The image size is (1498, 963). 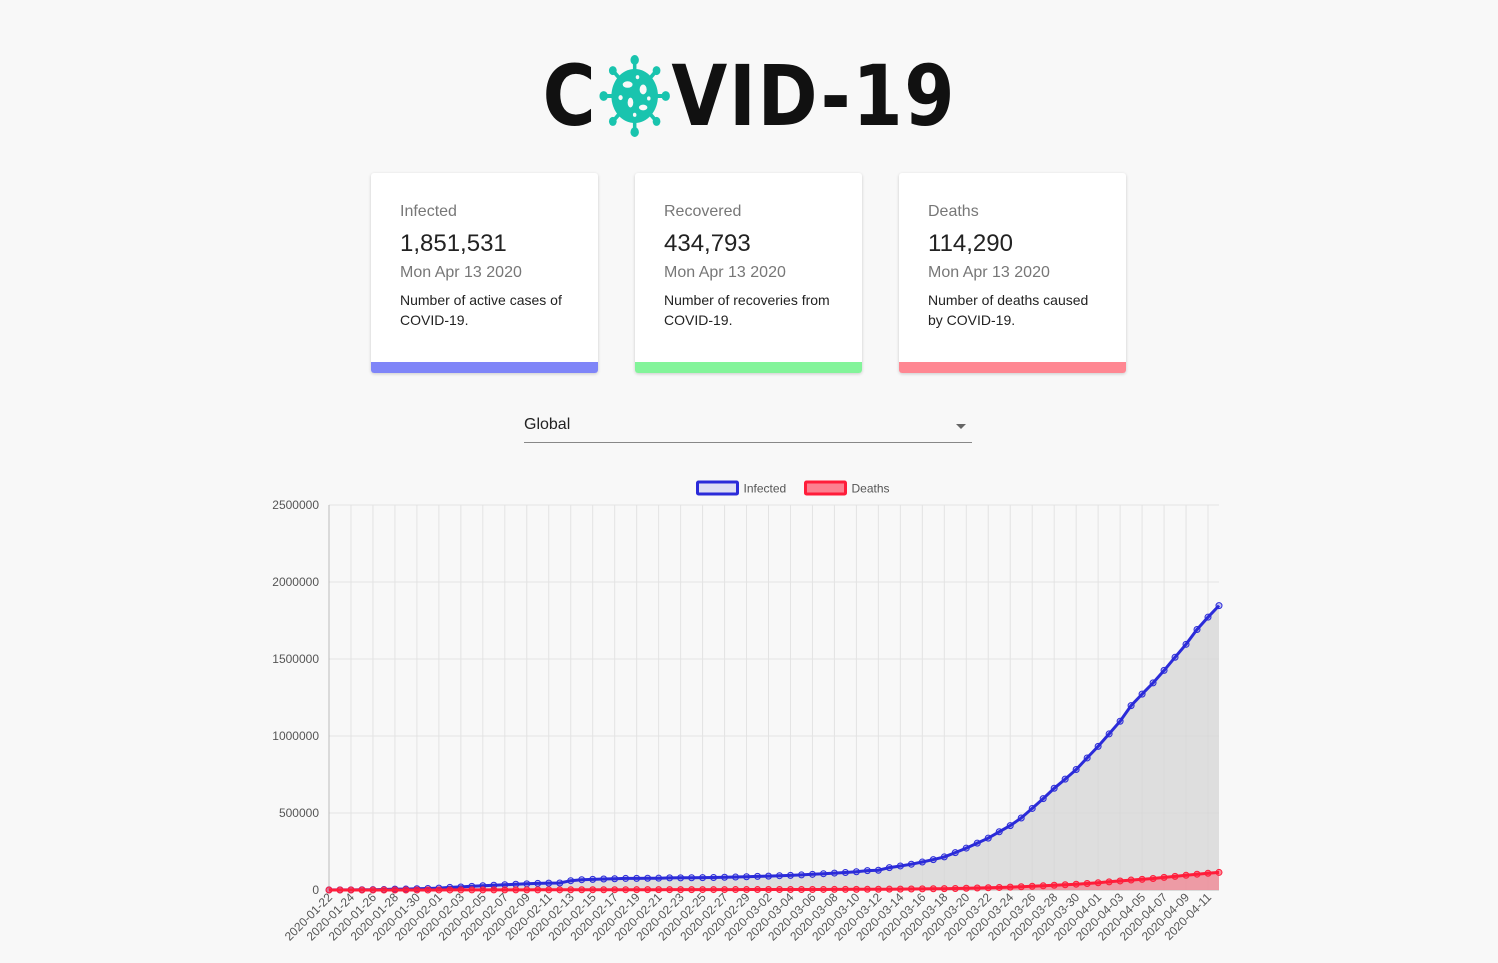 What do you see at coordinates (793, 488) in the screenshot?
I see `chart-legend: Infected Deaths` at bounding box center [793, 488].